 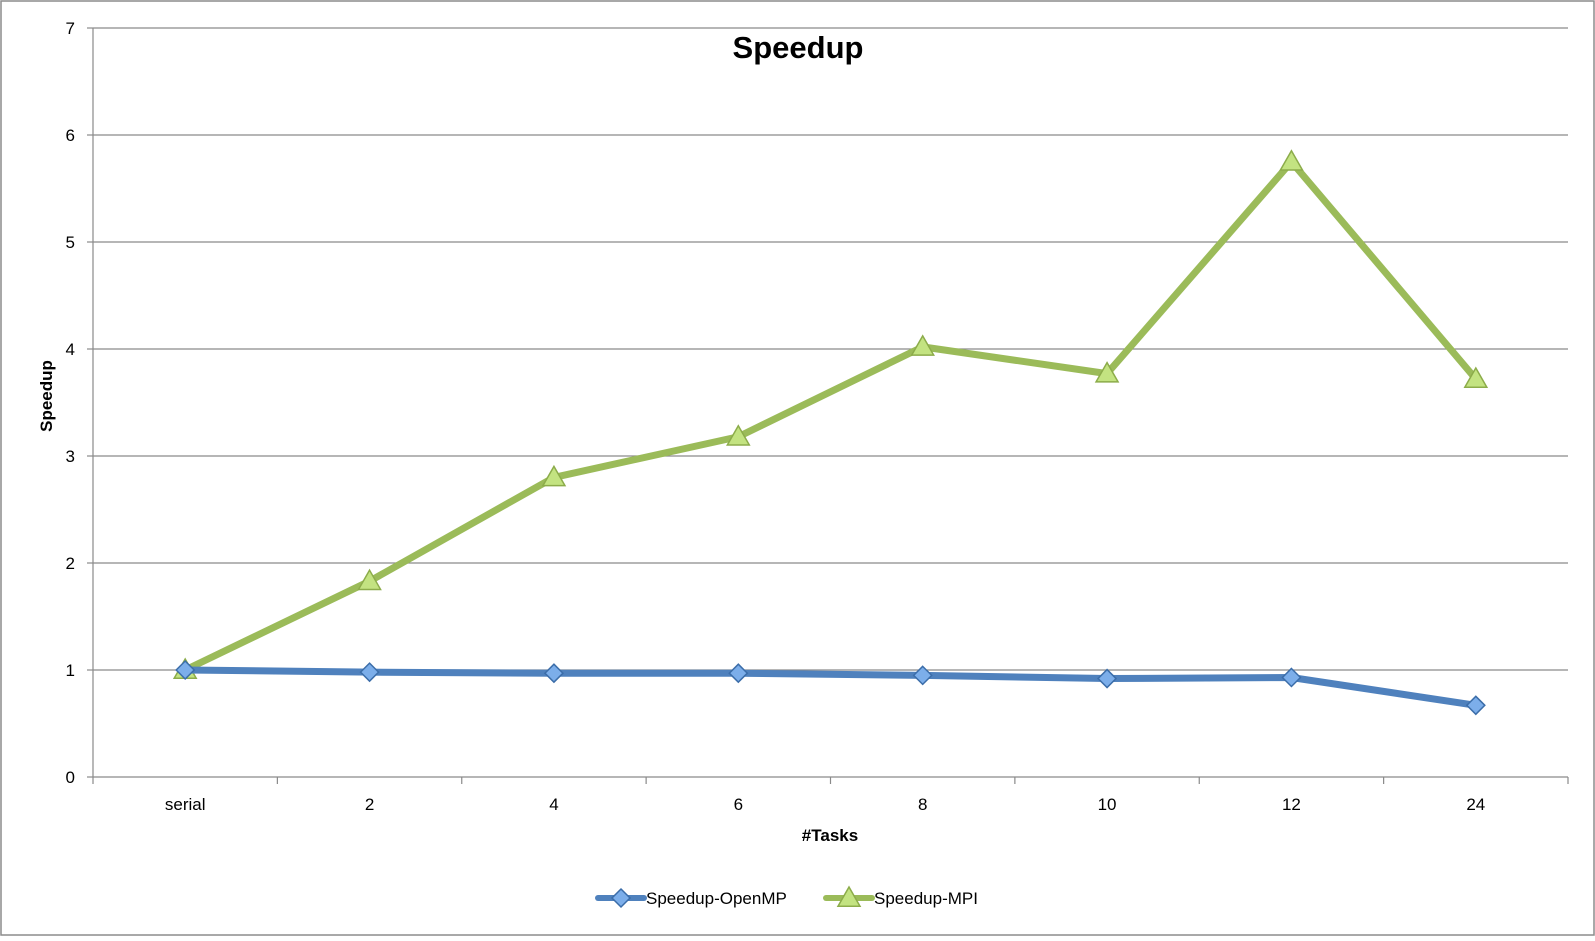 I want to click on y-tick-label: 1, so click(x=70, y=670).